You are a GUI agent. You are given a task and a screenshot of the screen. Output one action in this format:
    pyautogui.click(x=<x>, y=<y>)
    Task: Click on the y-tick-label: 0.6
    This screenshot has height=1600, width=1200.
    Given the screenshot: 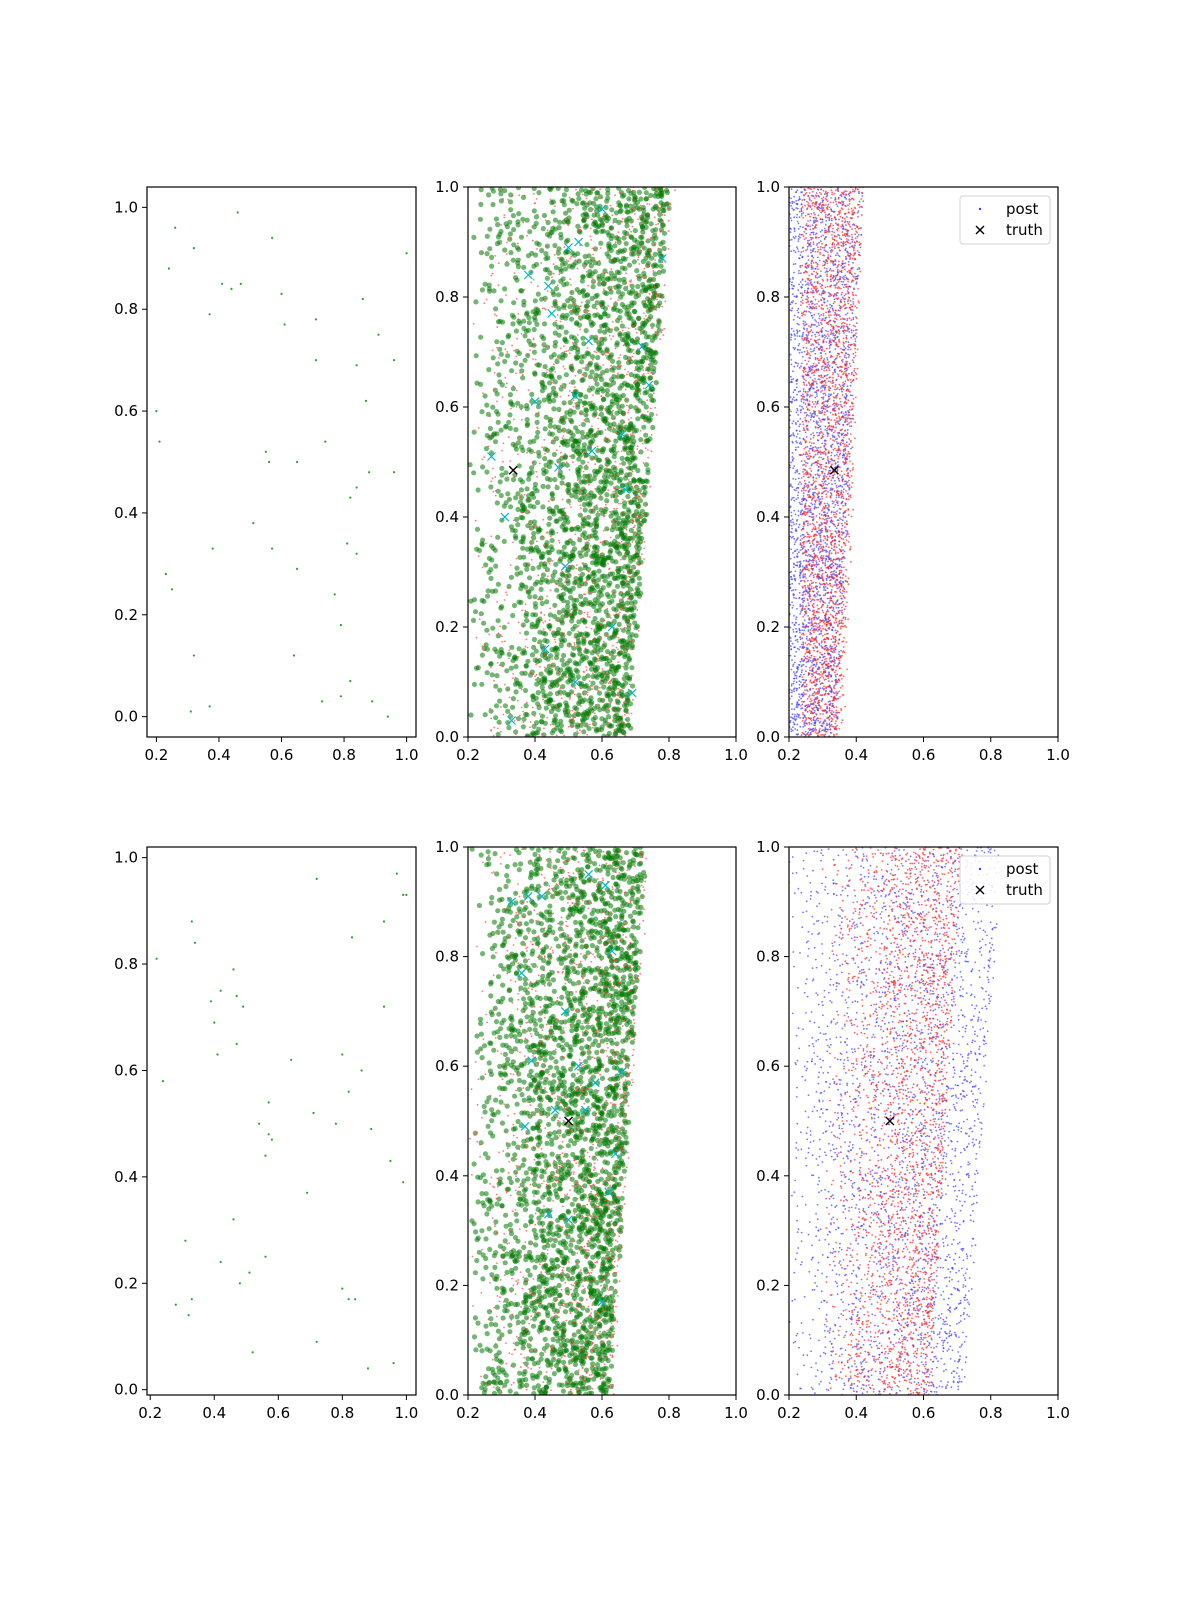 What is the action you would take?
    pyautogui.click(x=447, y=407)
    